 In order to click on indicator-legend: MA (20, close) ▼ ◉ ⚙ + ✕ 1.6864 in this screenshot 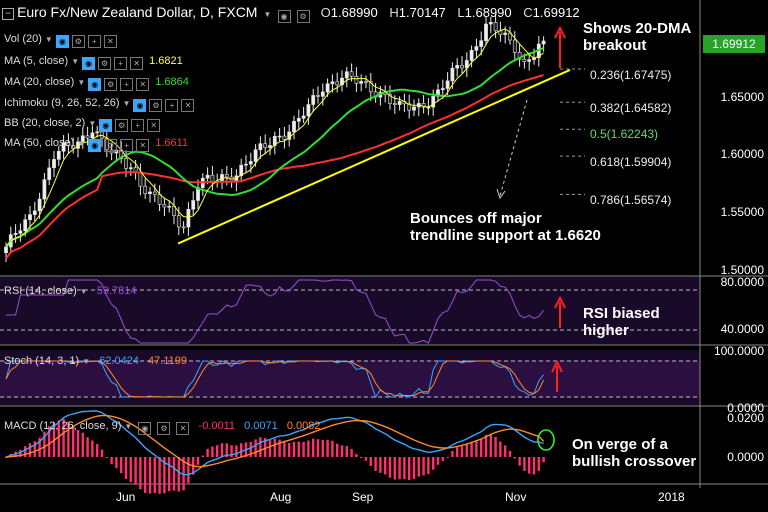, I will do `click(96, 83)`.